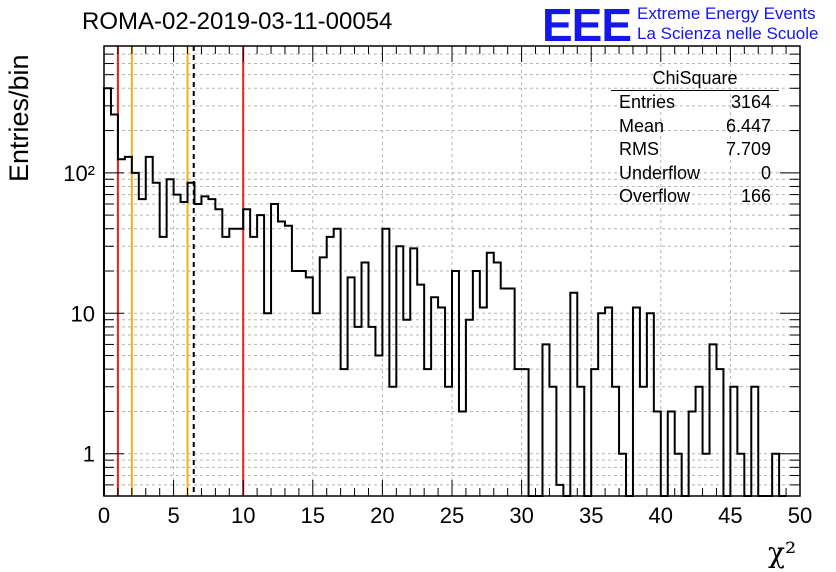 This screenshot has width=836, height=572. Describe the element at coordinates (83, 313) in the screenshot. I see `y-tick-label: 10` at that location.